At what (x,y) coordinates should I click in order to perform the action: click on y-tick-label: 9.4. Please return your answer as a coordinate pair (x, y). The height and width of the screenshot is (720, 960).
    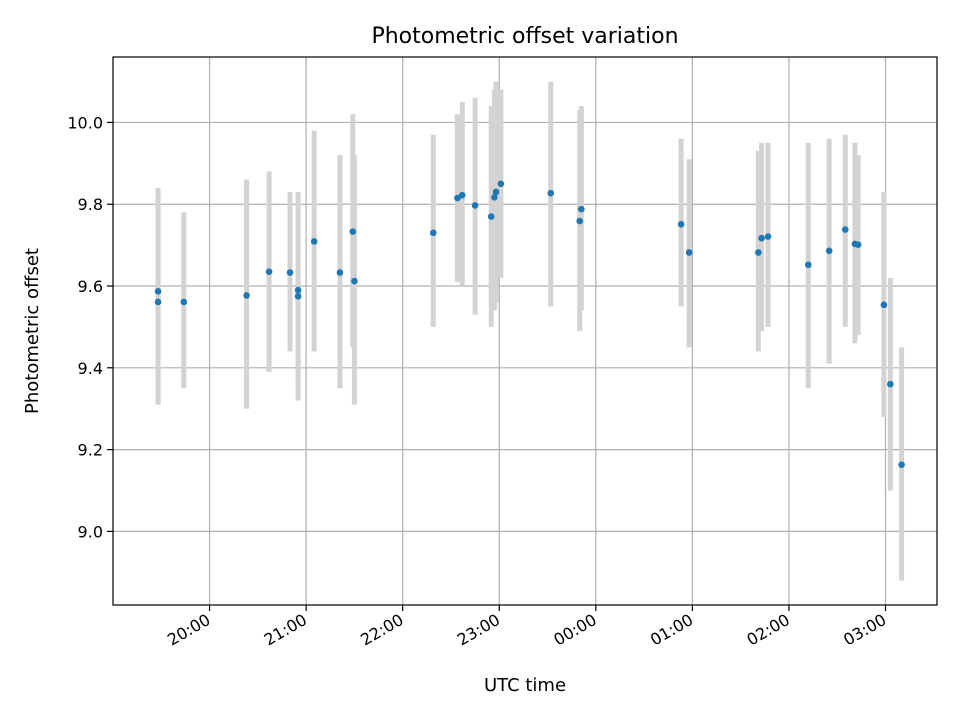
    Looking at the image, I should click on (90, 368).